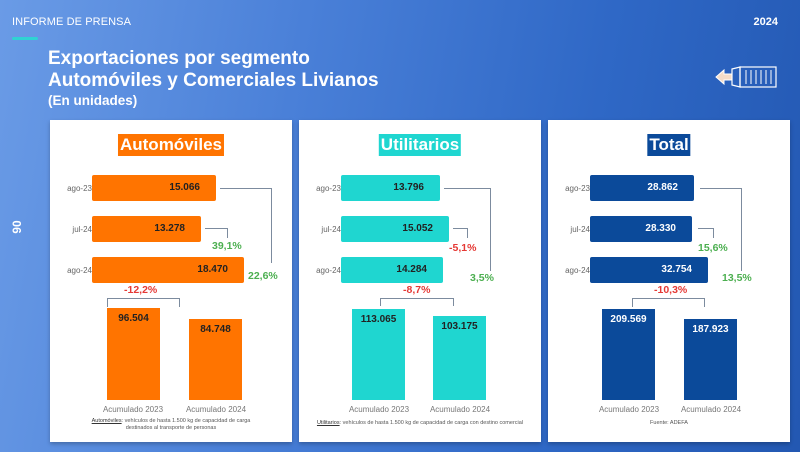 The image size is (800, 452). Describe the element at coordinates (669, 145) in the screenshot. I see `panel-title: Total` at that location.